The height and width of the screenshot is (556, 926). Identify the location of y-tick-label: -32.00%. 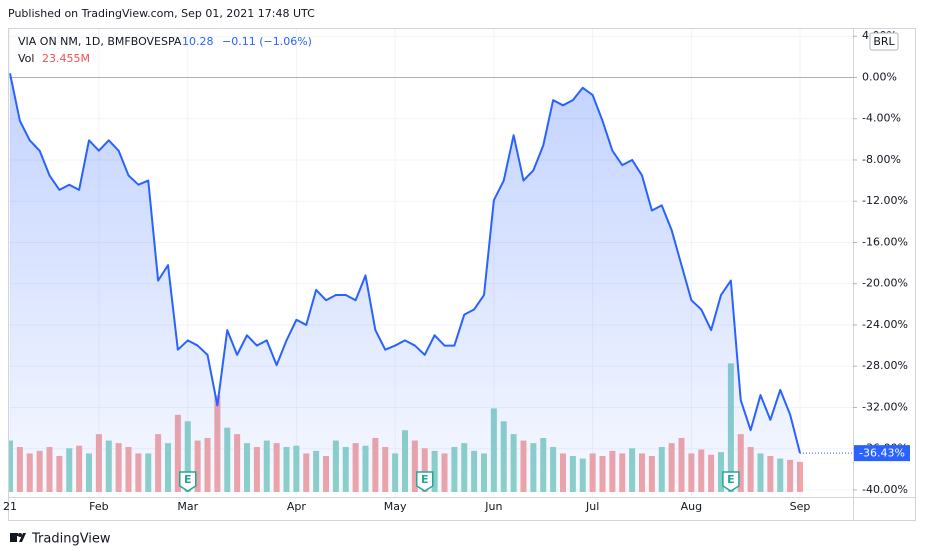
(885, 406).